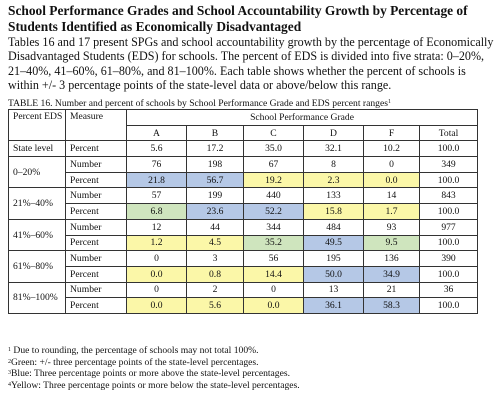  What do you see at coordinates (333, 305) in the screenshot?
I see `percent-cell-d: 36.1` at bounding box center [333, 305].